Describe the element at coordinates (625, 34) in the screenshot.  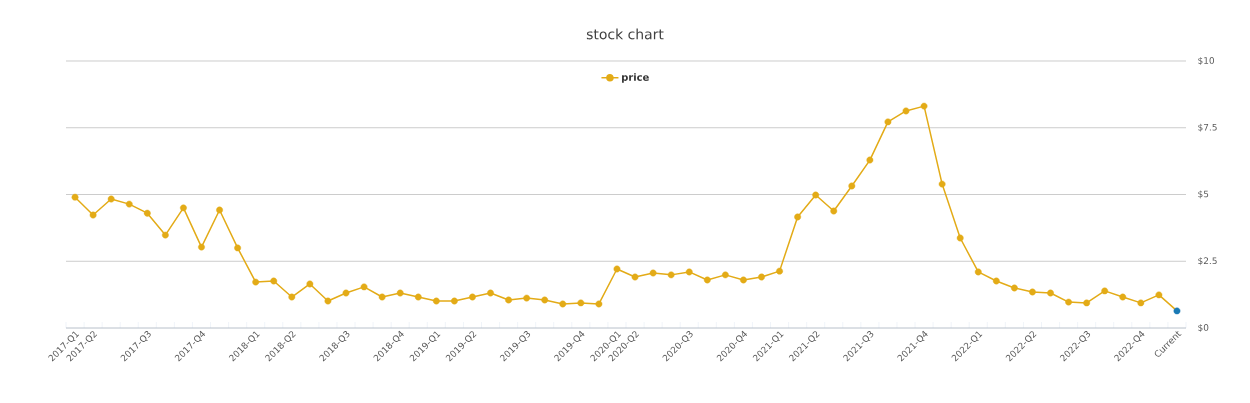
I see `chart-title: stock chart` at that location.